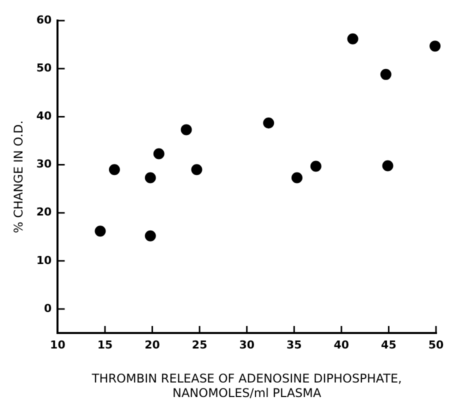  I want to click on x-tick-label: 50, so click(436, 345).